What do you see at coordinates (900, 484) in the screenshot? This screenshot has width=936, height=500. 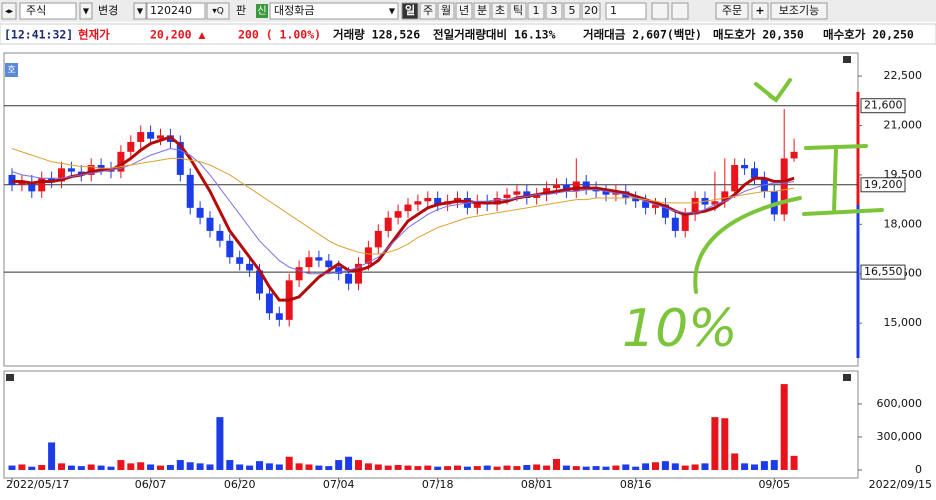 I see `x-end-label: 2022/09/15` at bounding box center [900, 484].